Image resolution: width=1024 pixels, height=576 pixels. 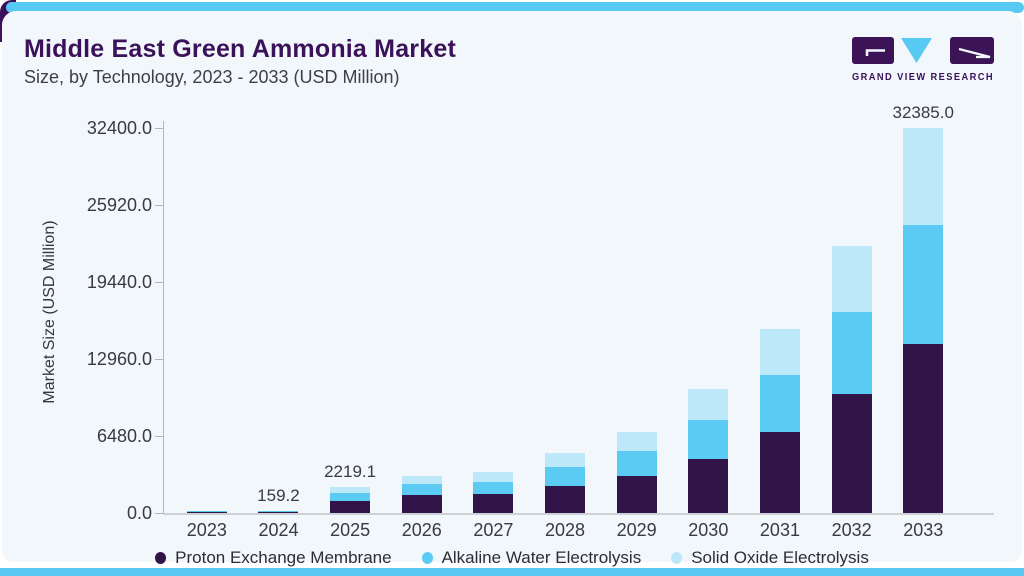 What do you see at coordinates (240, 49) in the screenshot?
I see `page-title: Middle East Green Ammonia Market` at bounding box center [240, 49].